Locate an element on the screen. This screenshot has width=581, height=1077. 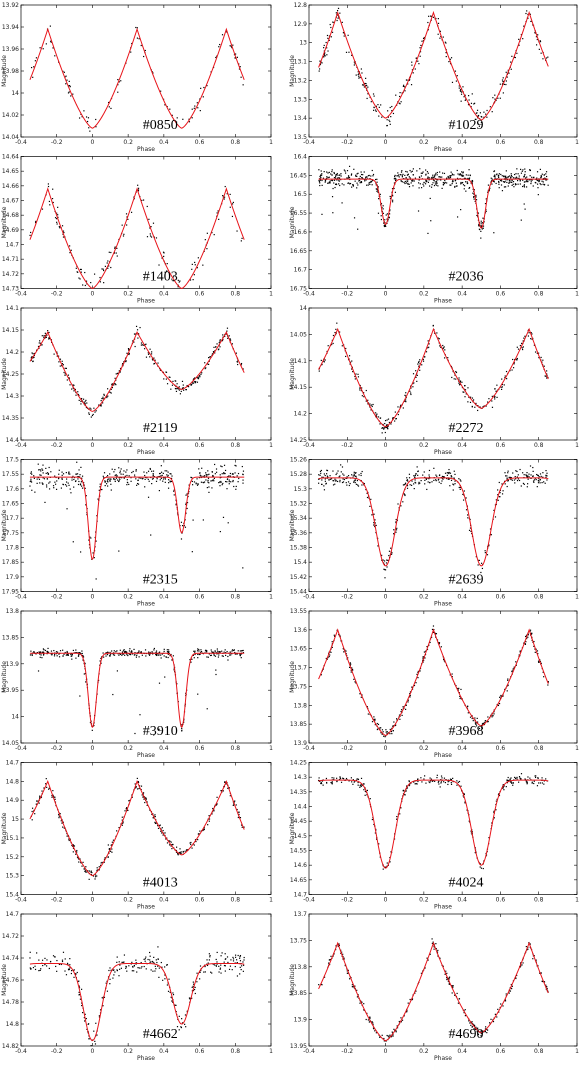
y-tick-label: 17.65 is located at coordinates (10, 504).